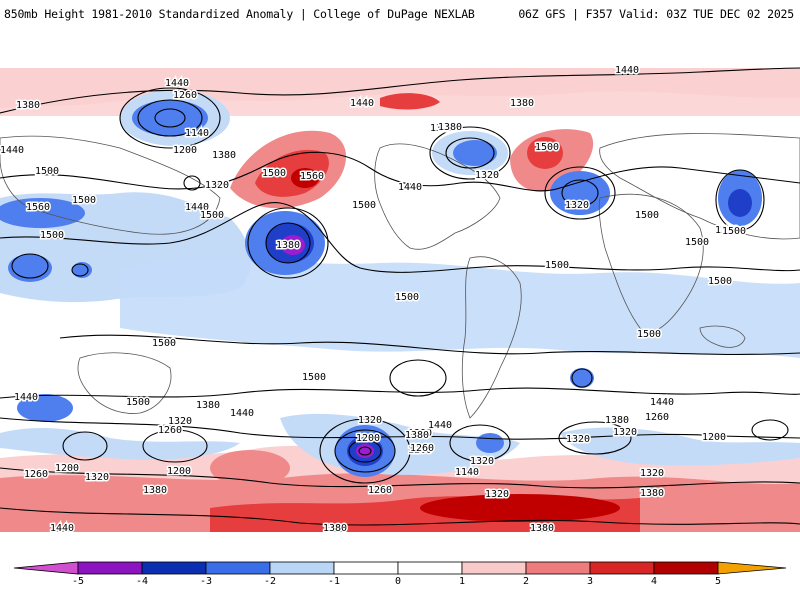 The height and width of the screenshot is (600, 800). I want to click on colorbar-segment-neg5, so click(46, 568).